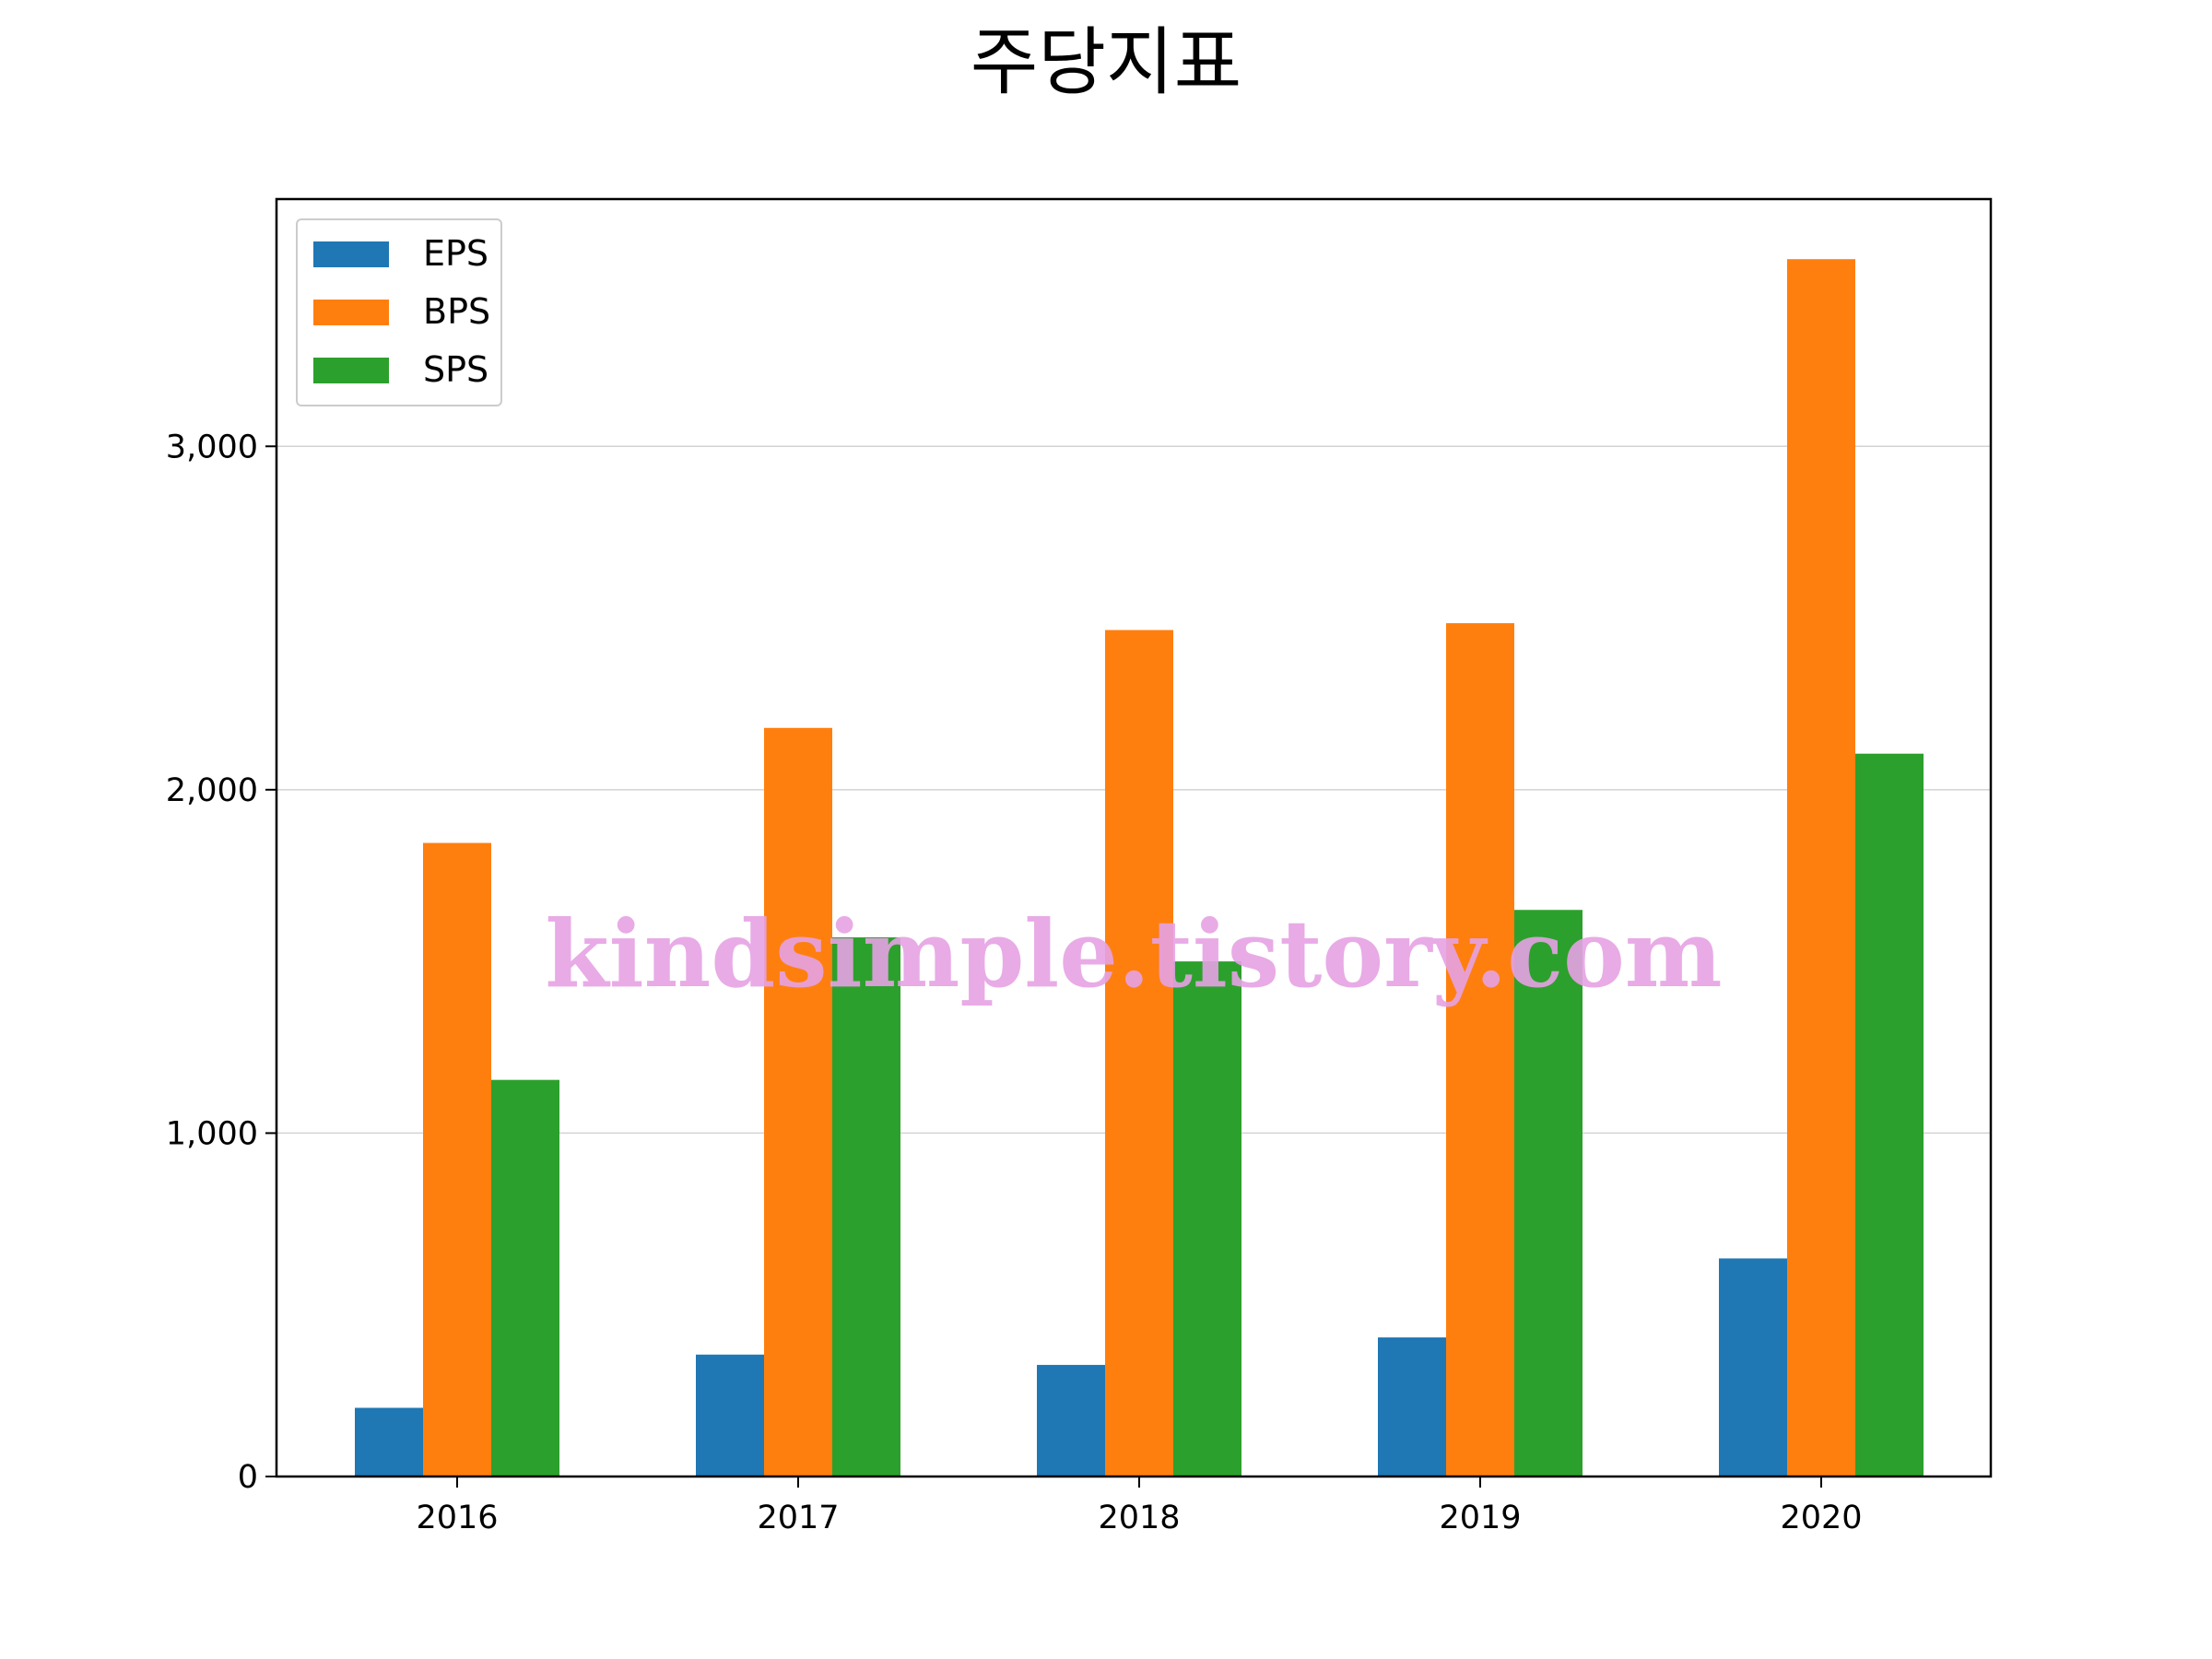 This screenshot has width=2212, height=1659. Describe the element at coordinates (389, 1442) in the screenshot. I see `bar-eps-2016` at that location.